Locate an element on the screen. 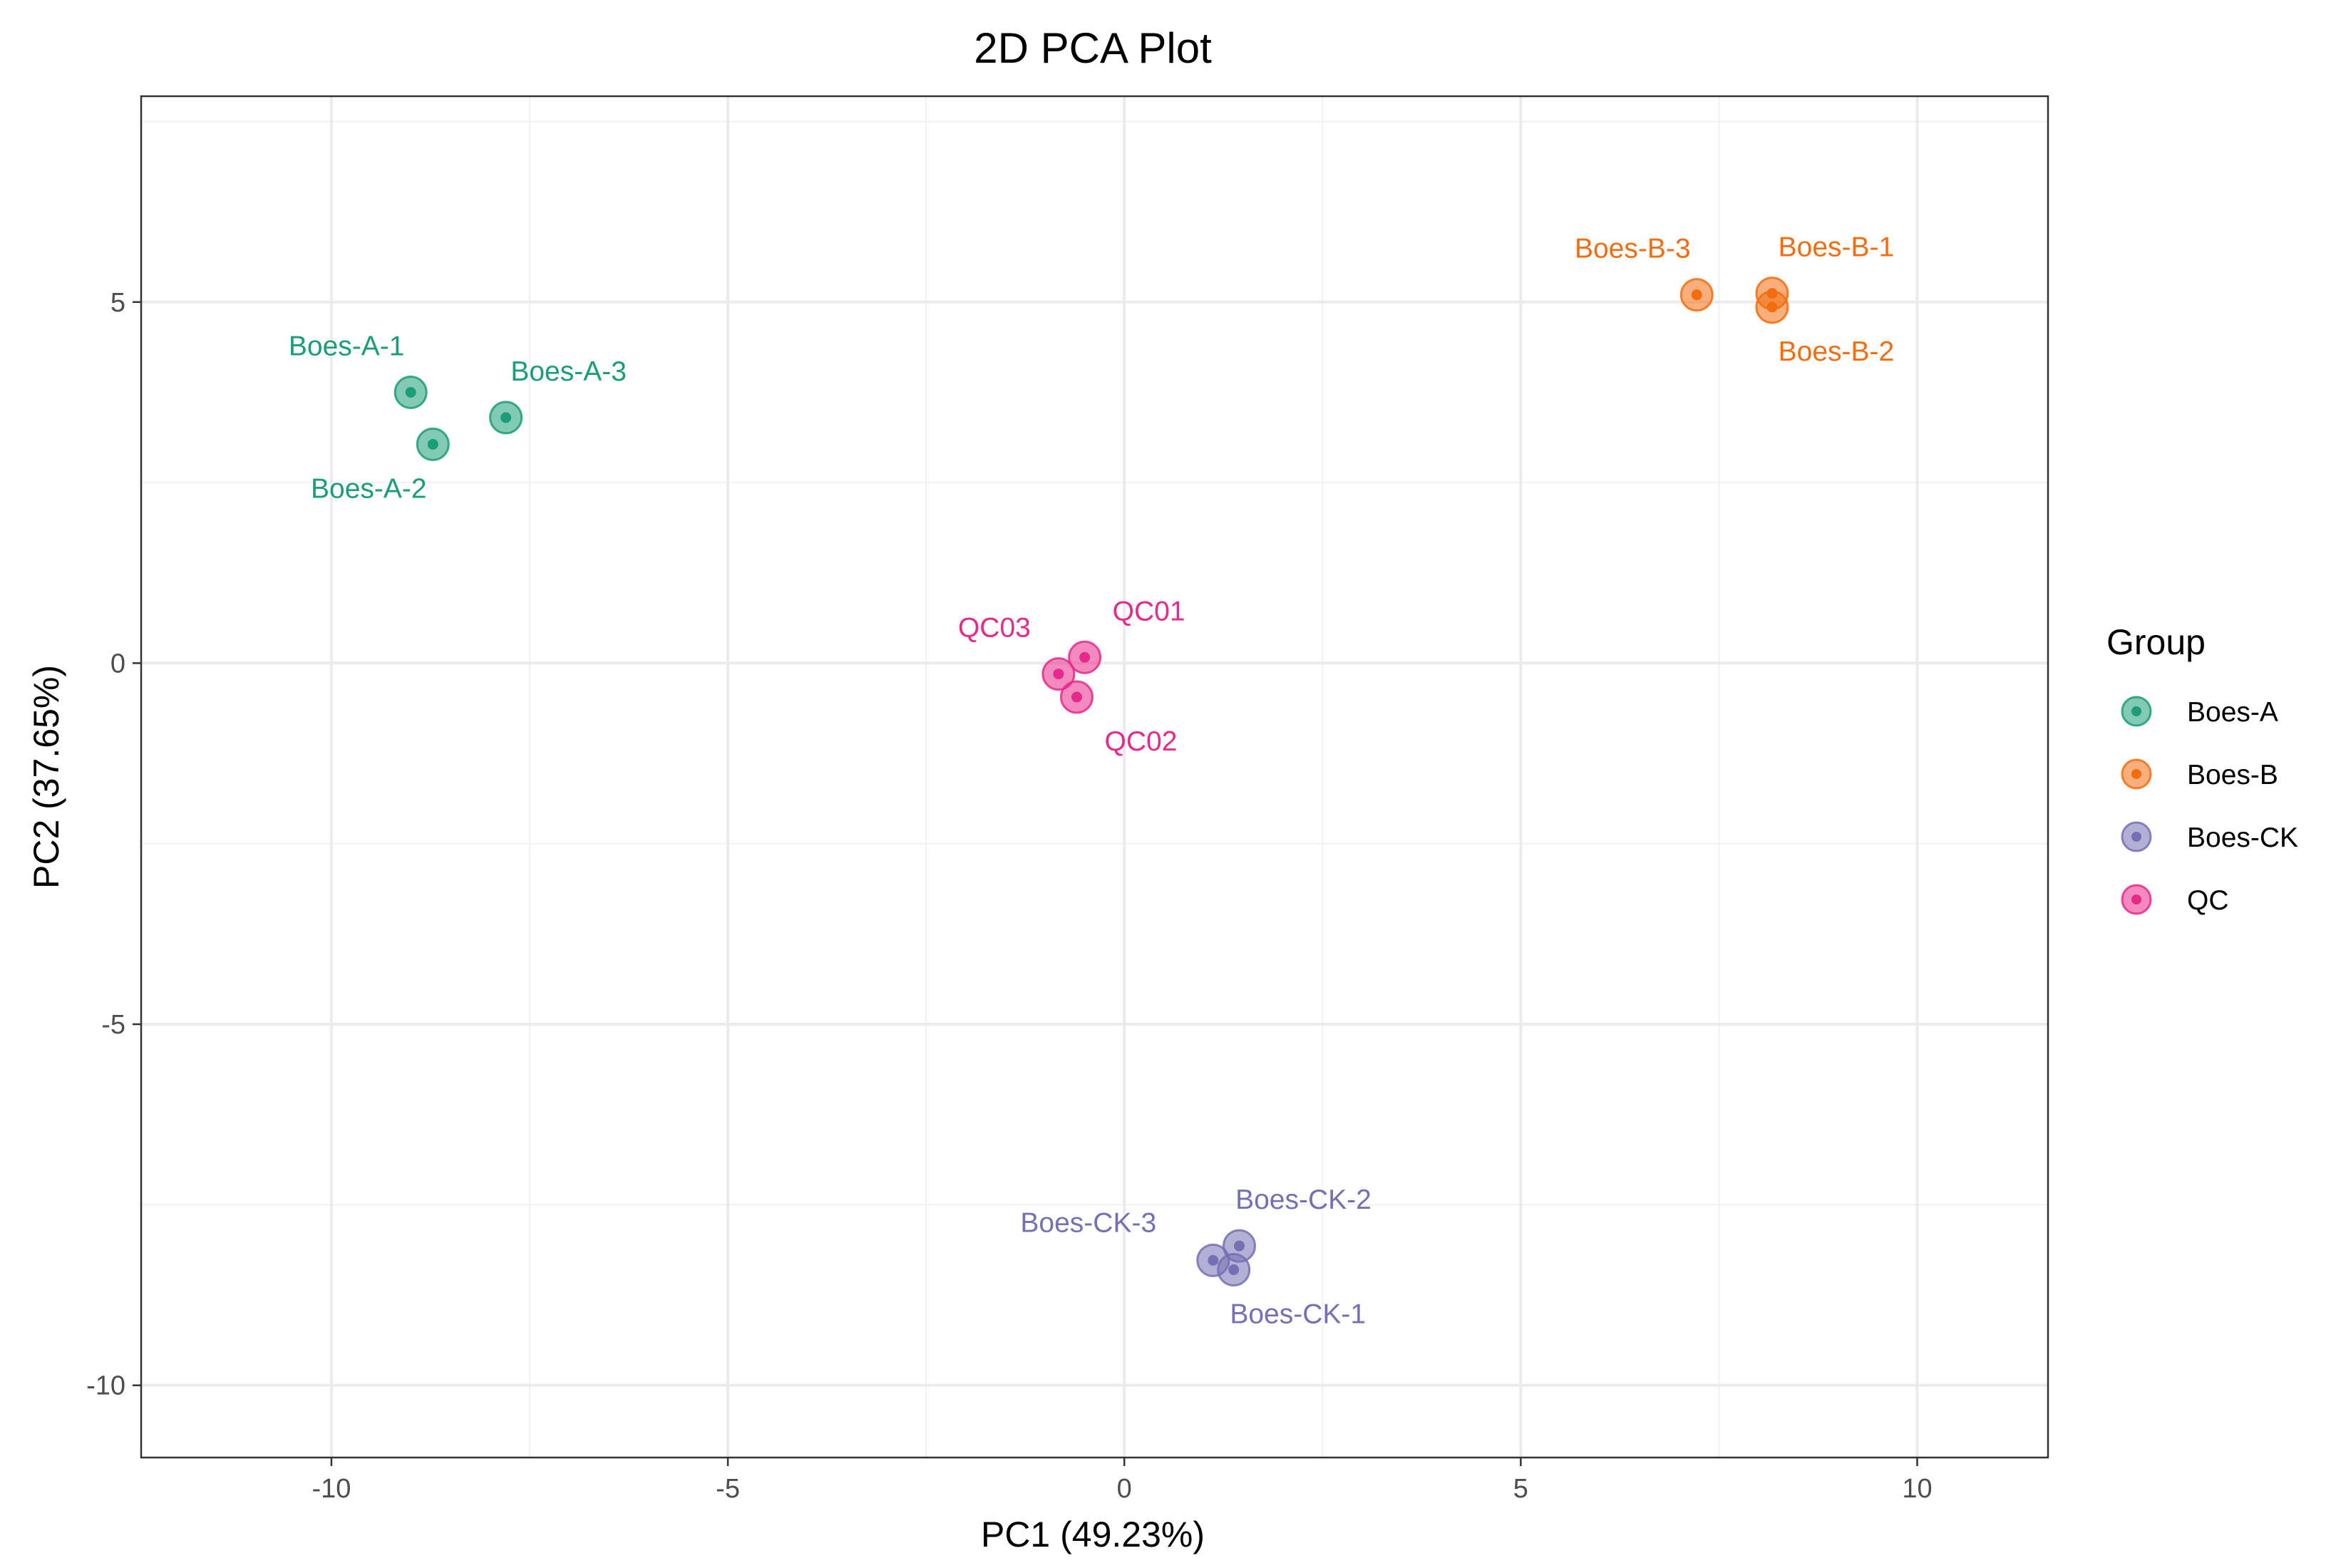  x-axis-title: PC1 (49.23%) is located at coordinates (1093, 1534).